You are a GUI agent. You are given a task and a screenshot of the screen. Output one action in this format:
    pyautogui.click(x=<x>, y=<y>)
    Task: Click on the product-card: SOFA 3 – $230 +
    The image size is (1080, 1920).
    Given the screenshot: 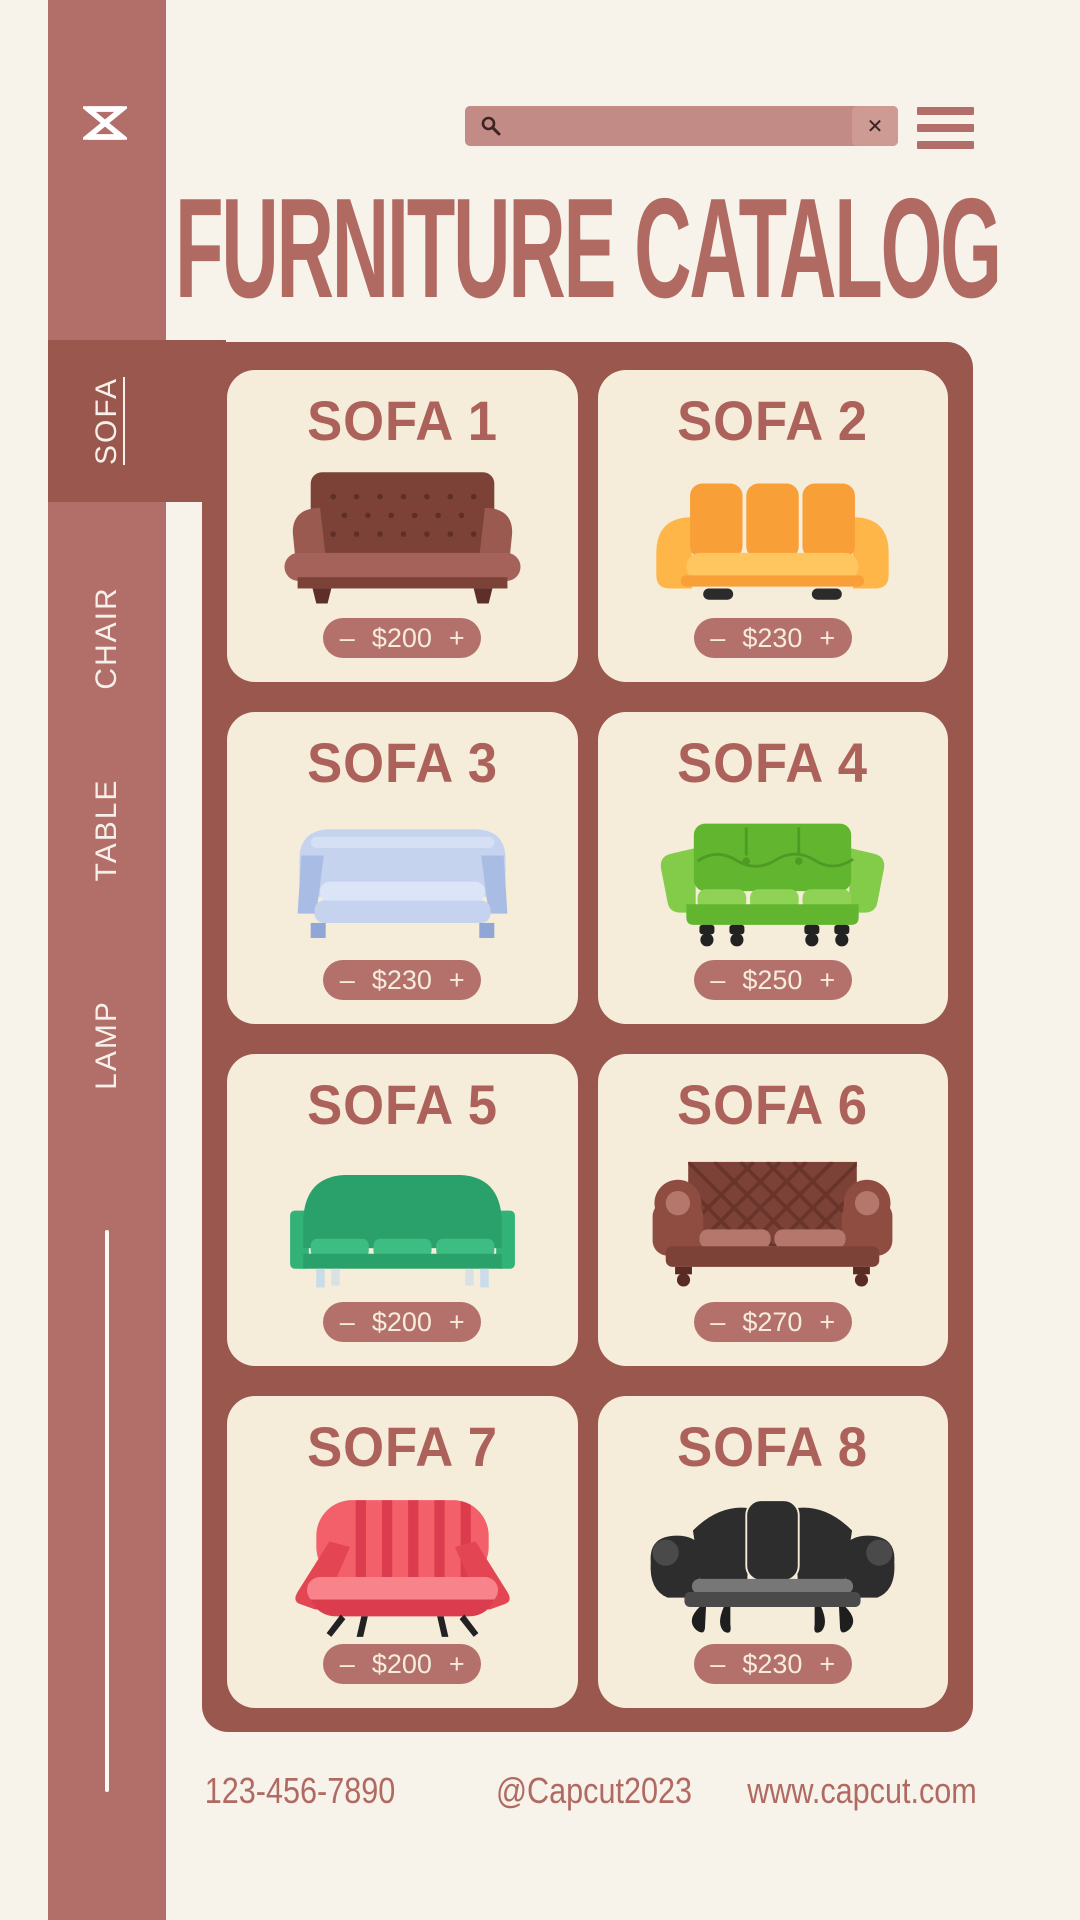 What is the action you would take?
    pyautogui.click(x=402, y=868)
    